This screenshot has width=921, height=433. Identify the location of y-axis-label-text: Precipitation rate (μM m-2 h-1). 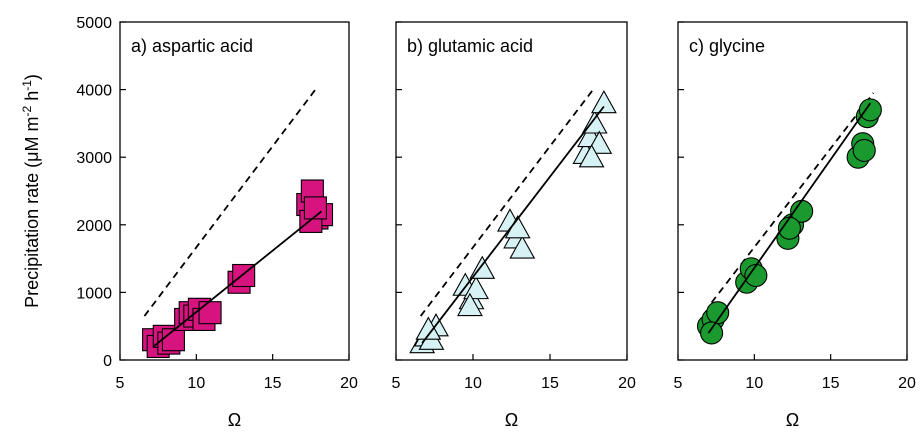
(31, 191).